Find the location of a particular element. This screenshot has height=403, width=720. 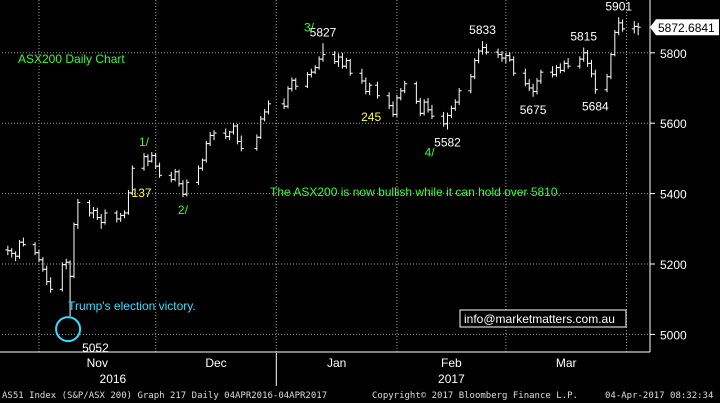

x-year-label: 2016 is located at coordinates (113, 379).